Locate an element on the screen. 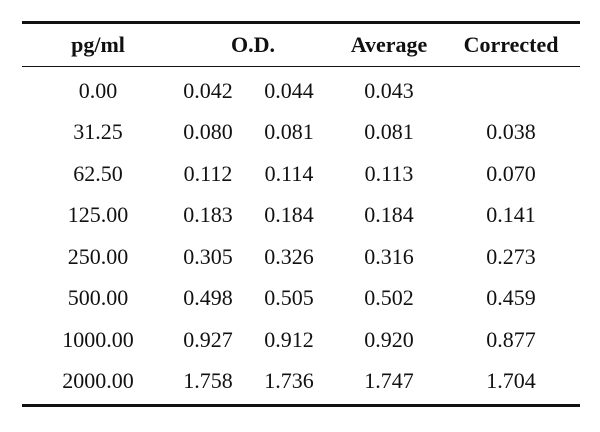 This screenshot has width=600, height=432. header-concentration: pg/ml is located at coordinates (98, 44).